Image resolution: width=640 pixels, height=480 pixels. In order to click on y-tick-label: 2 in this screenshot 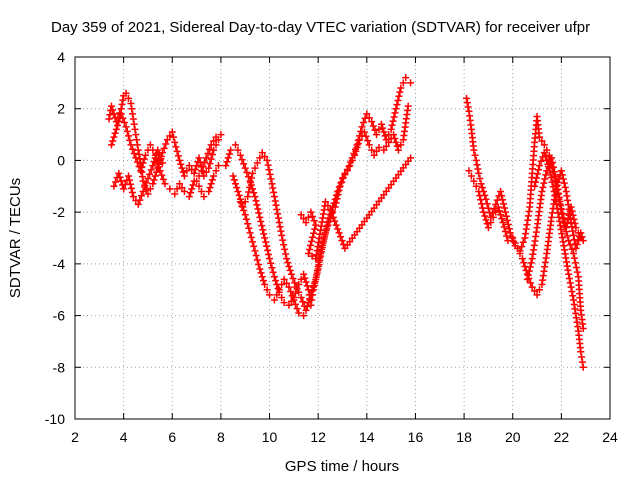, I will do `click(61, 109)`.